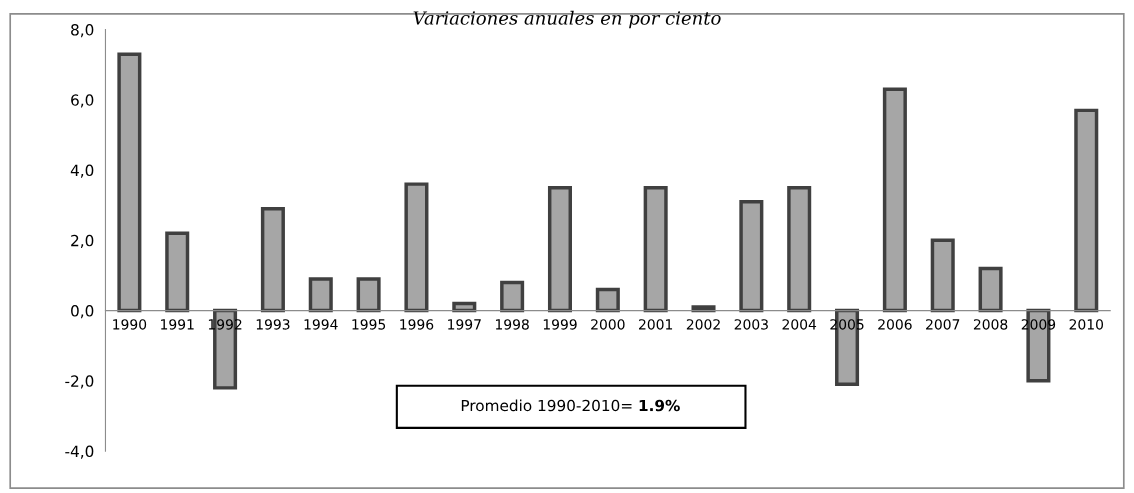 This screenshot has height=493, width=1134. I want to click on x-tick-label: 1990, so click(130, 324).